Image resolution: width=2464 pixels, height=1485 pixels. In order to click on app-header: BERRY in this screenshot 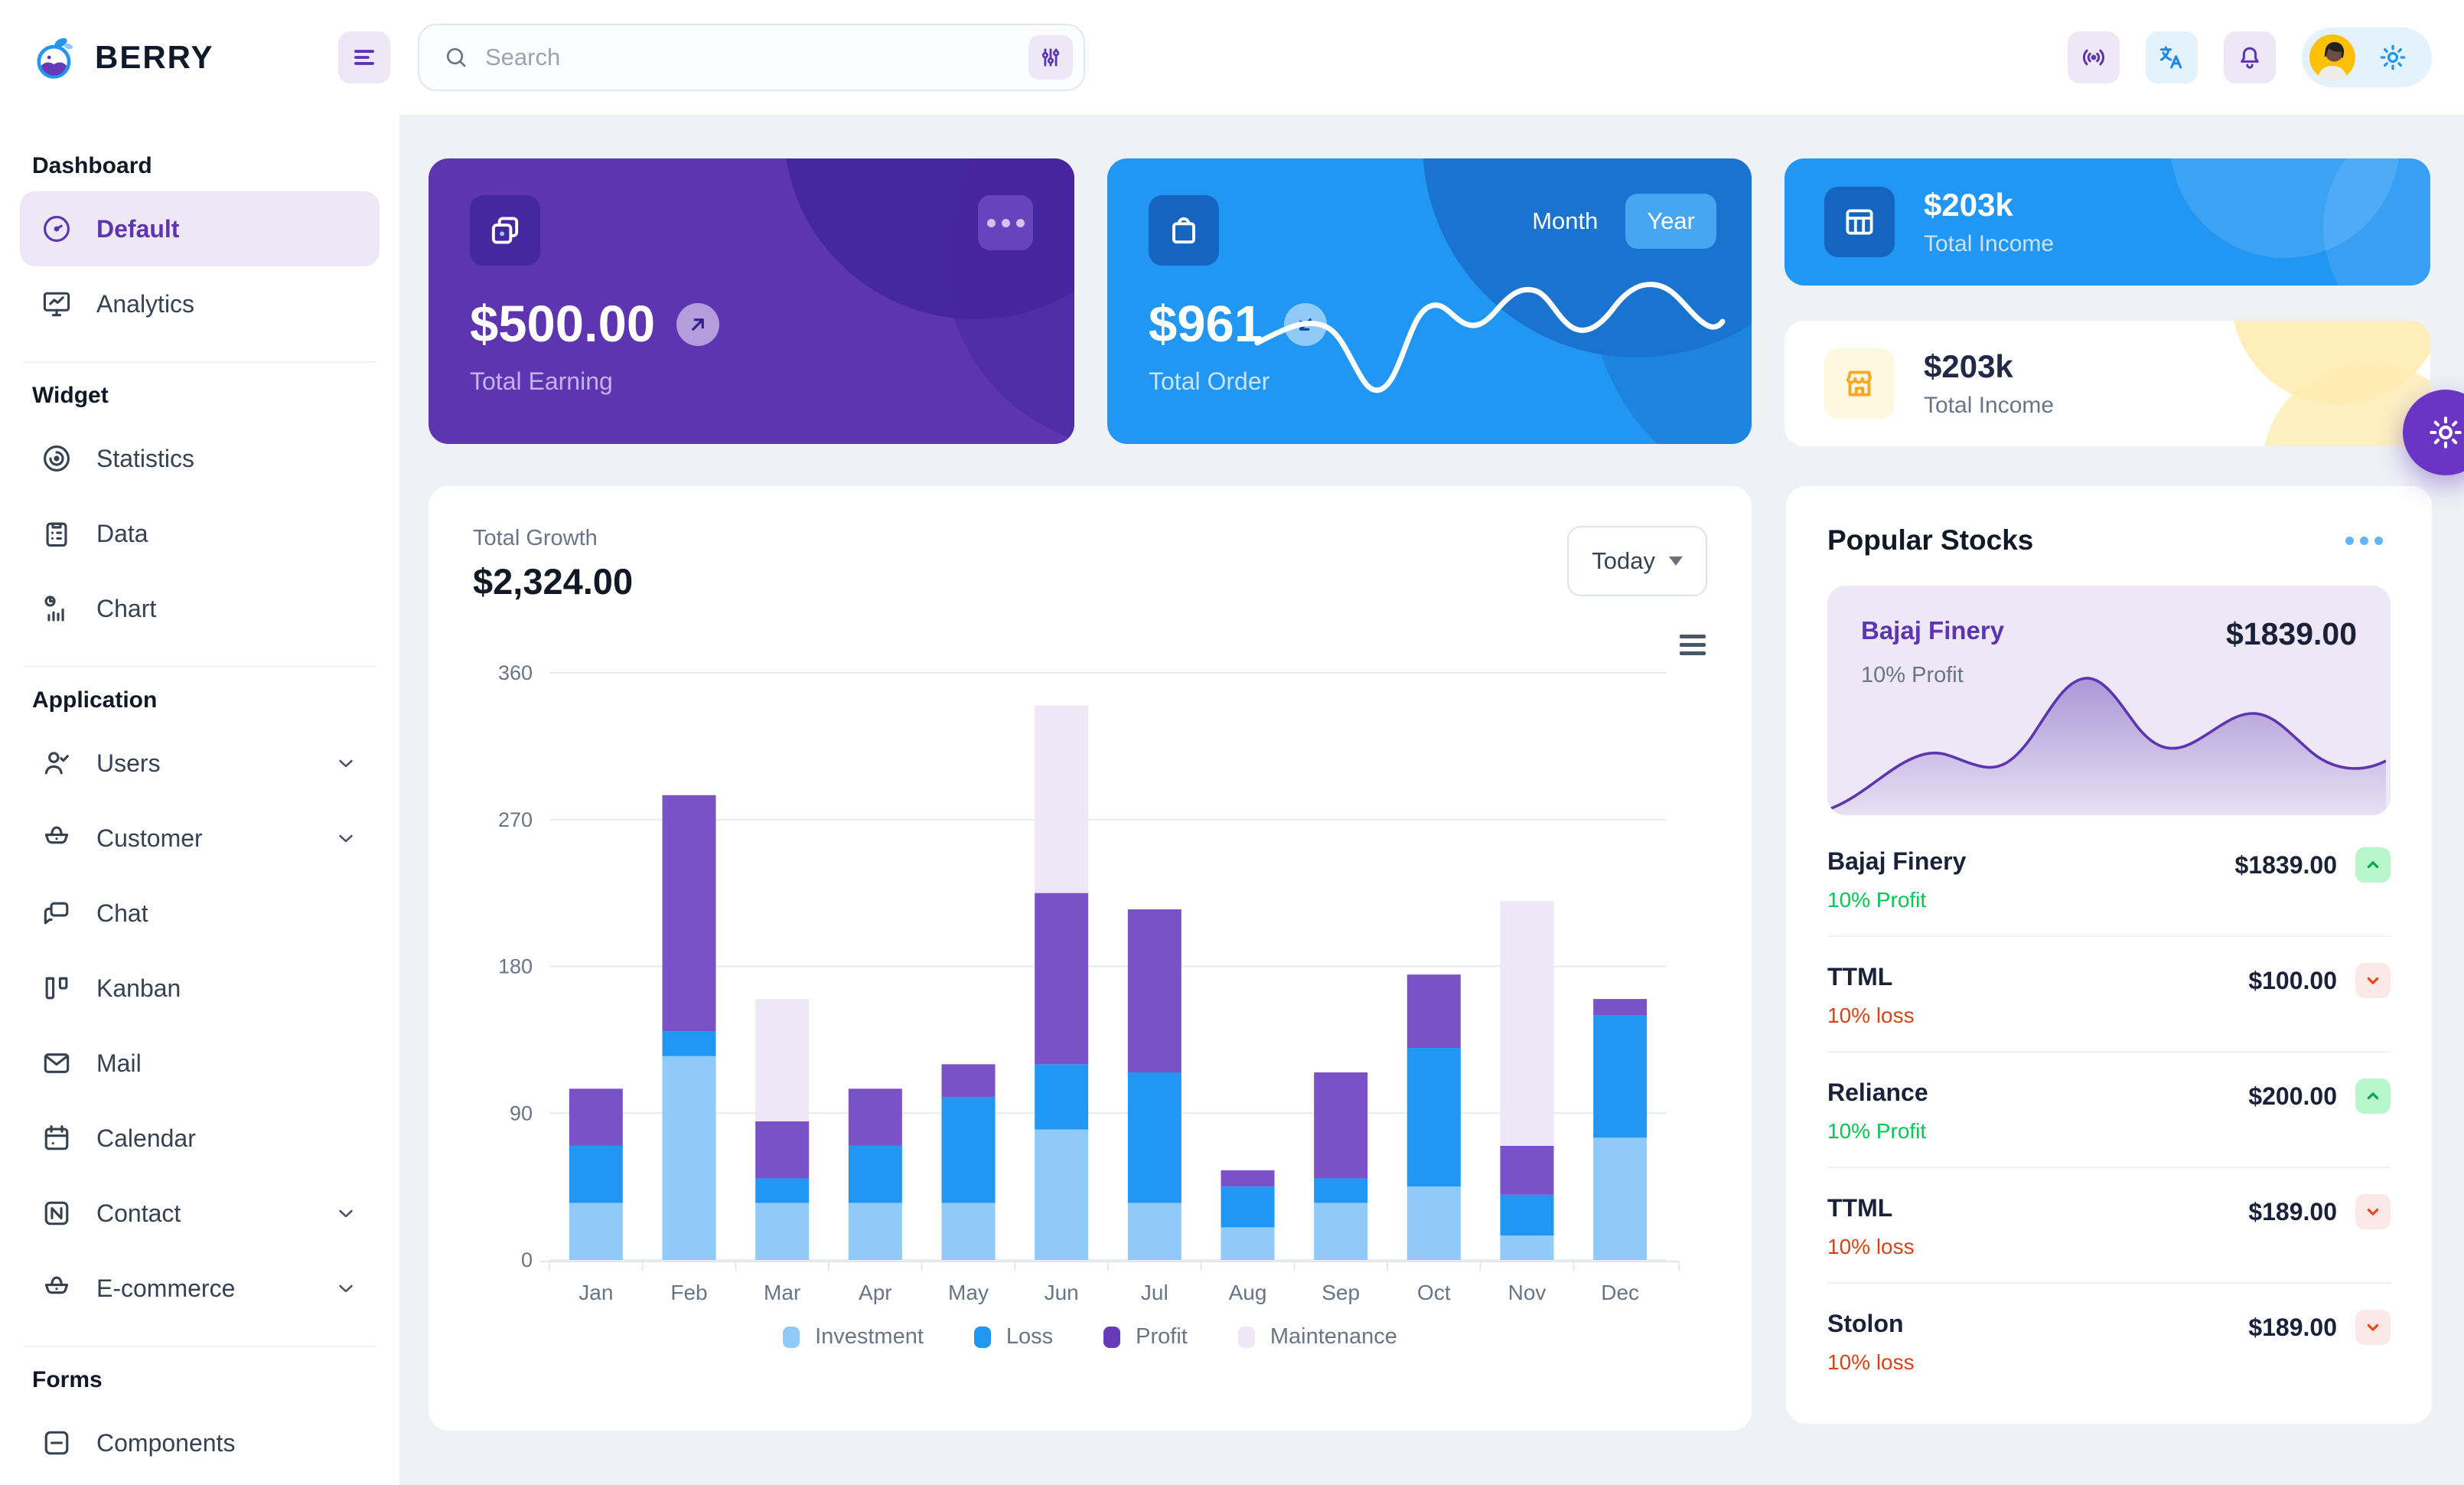, I will do `click(1232, 57)`.